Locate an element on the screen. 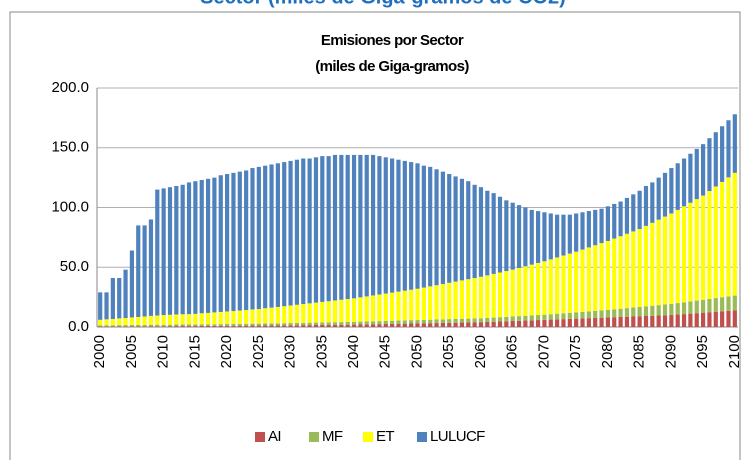  x-tick-label: 2030 is located at coordinates (290, 351).